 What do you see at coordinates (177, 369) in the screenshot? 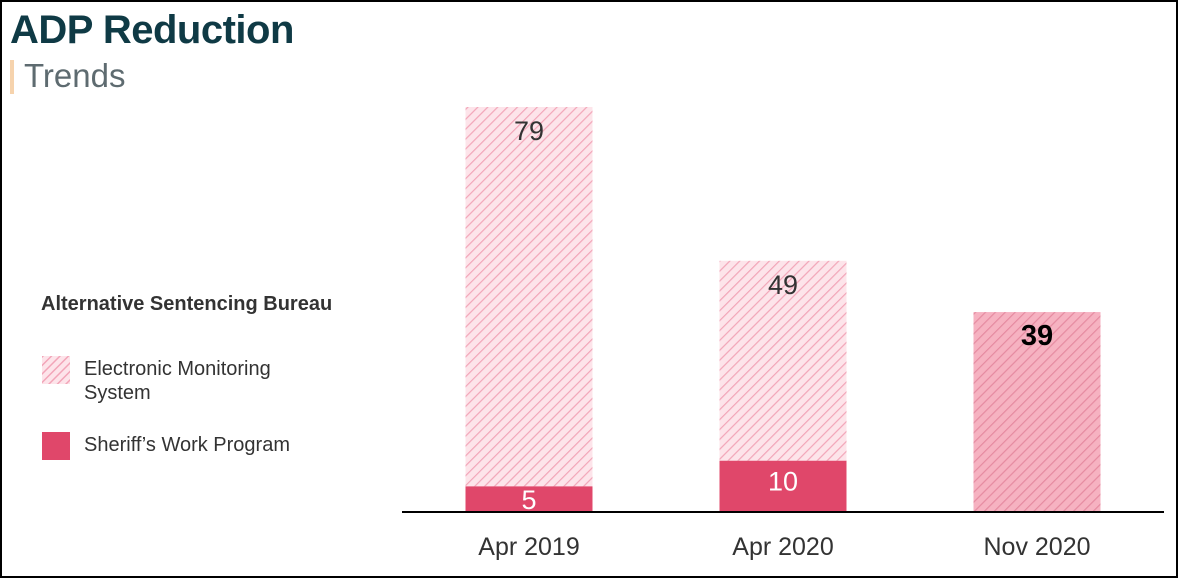
I see `legend-label-electronic-monitoring-line1: Electronic Monitoring` at bounding box center [177, 369].